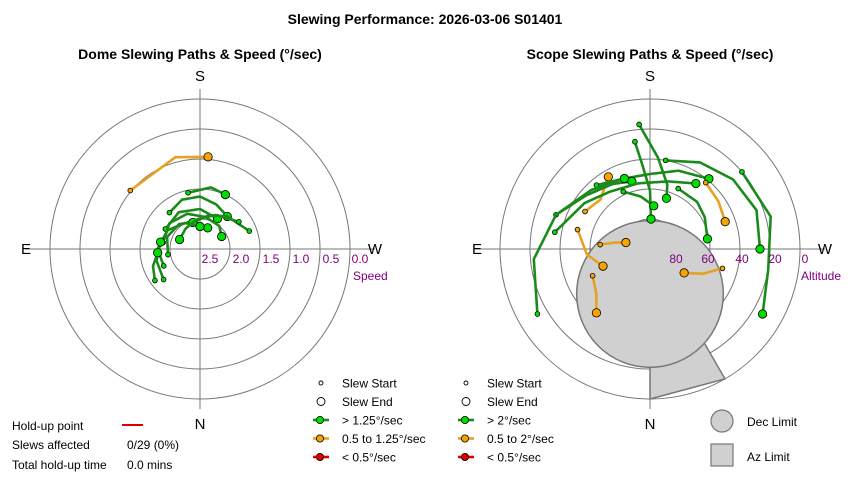 This screenshot has height=480, width=850. Describe the element at coordinates (742, 172) in the screenshot. I see `scope-slew-13-start-point` at that location.